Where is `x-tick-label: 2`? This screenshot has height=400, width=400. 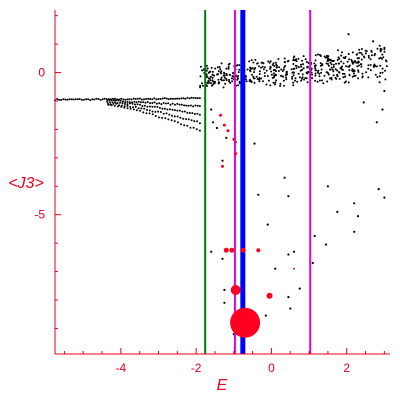
x-tick-label: 2 is located at coordinates (346, 368).